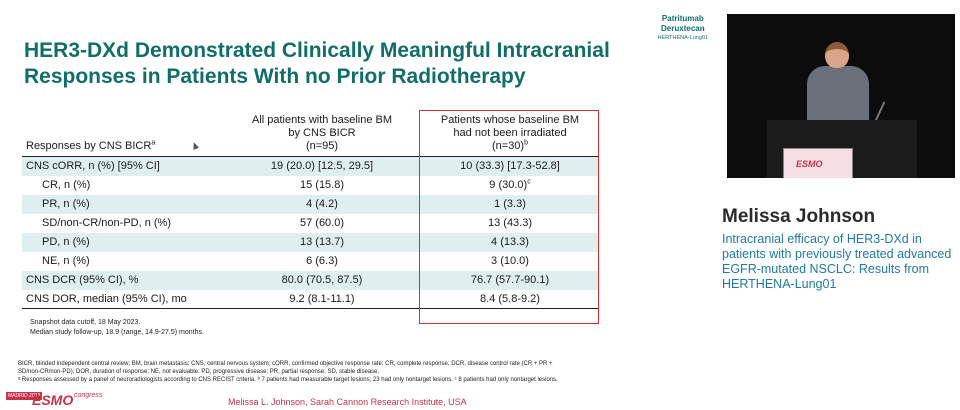 The image size is (960, 410). Describe the element at coordinates (682, 18) in the screenshot. I see `brand-line-1: Patritumab` at that location.